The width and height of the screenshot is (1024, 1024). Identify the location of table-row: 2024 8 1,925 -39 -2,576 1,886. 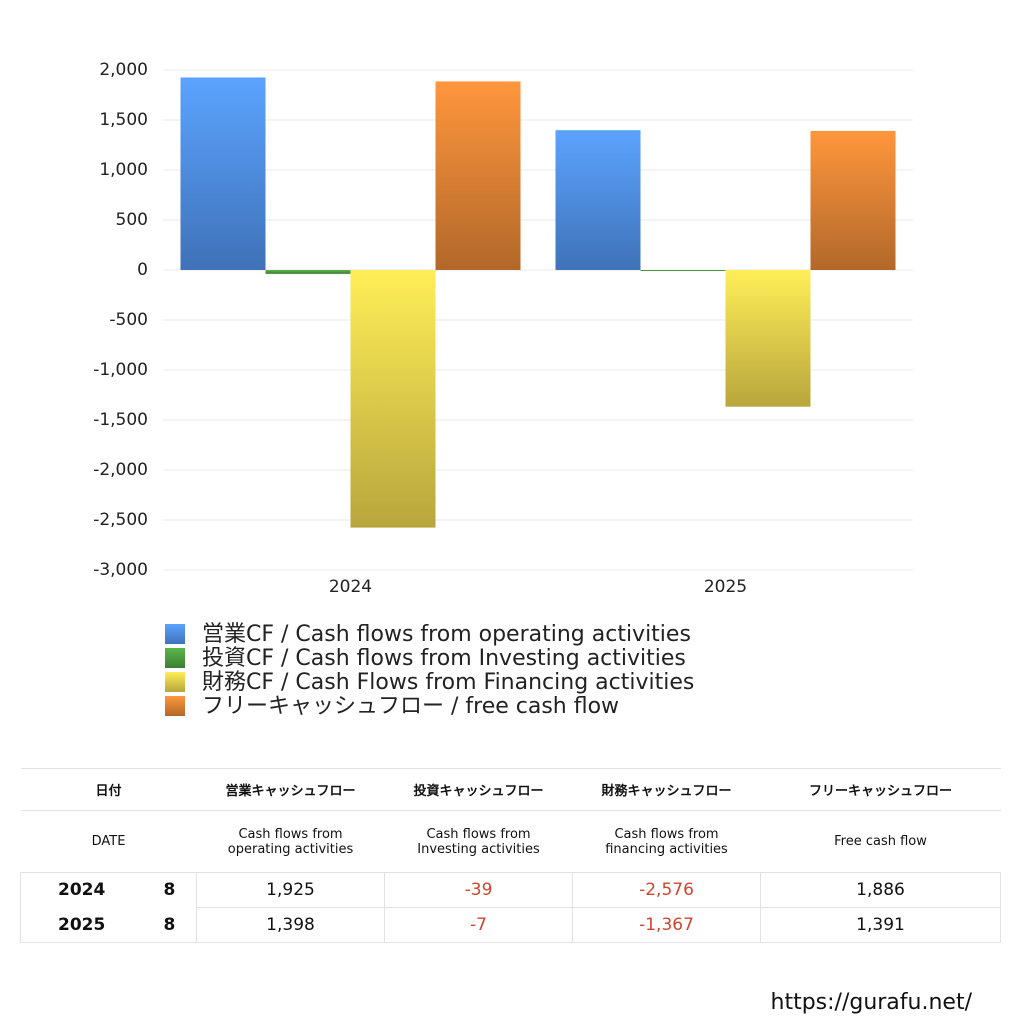
(511, 890).